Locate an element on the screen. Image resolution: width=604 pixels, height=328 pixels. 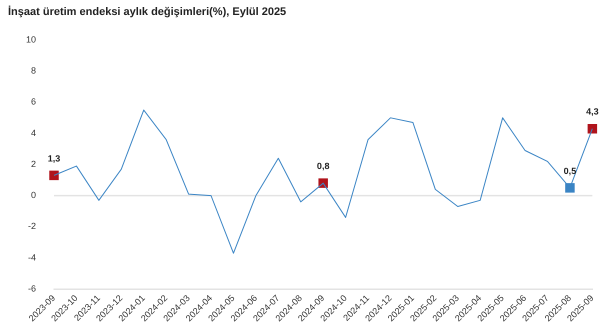
y-tick-label: 0 is located at coordinates (33, 195).